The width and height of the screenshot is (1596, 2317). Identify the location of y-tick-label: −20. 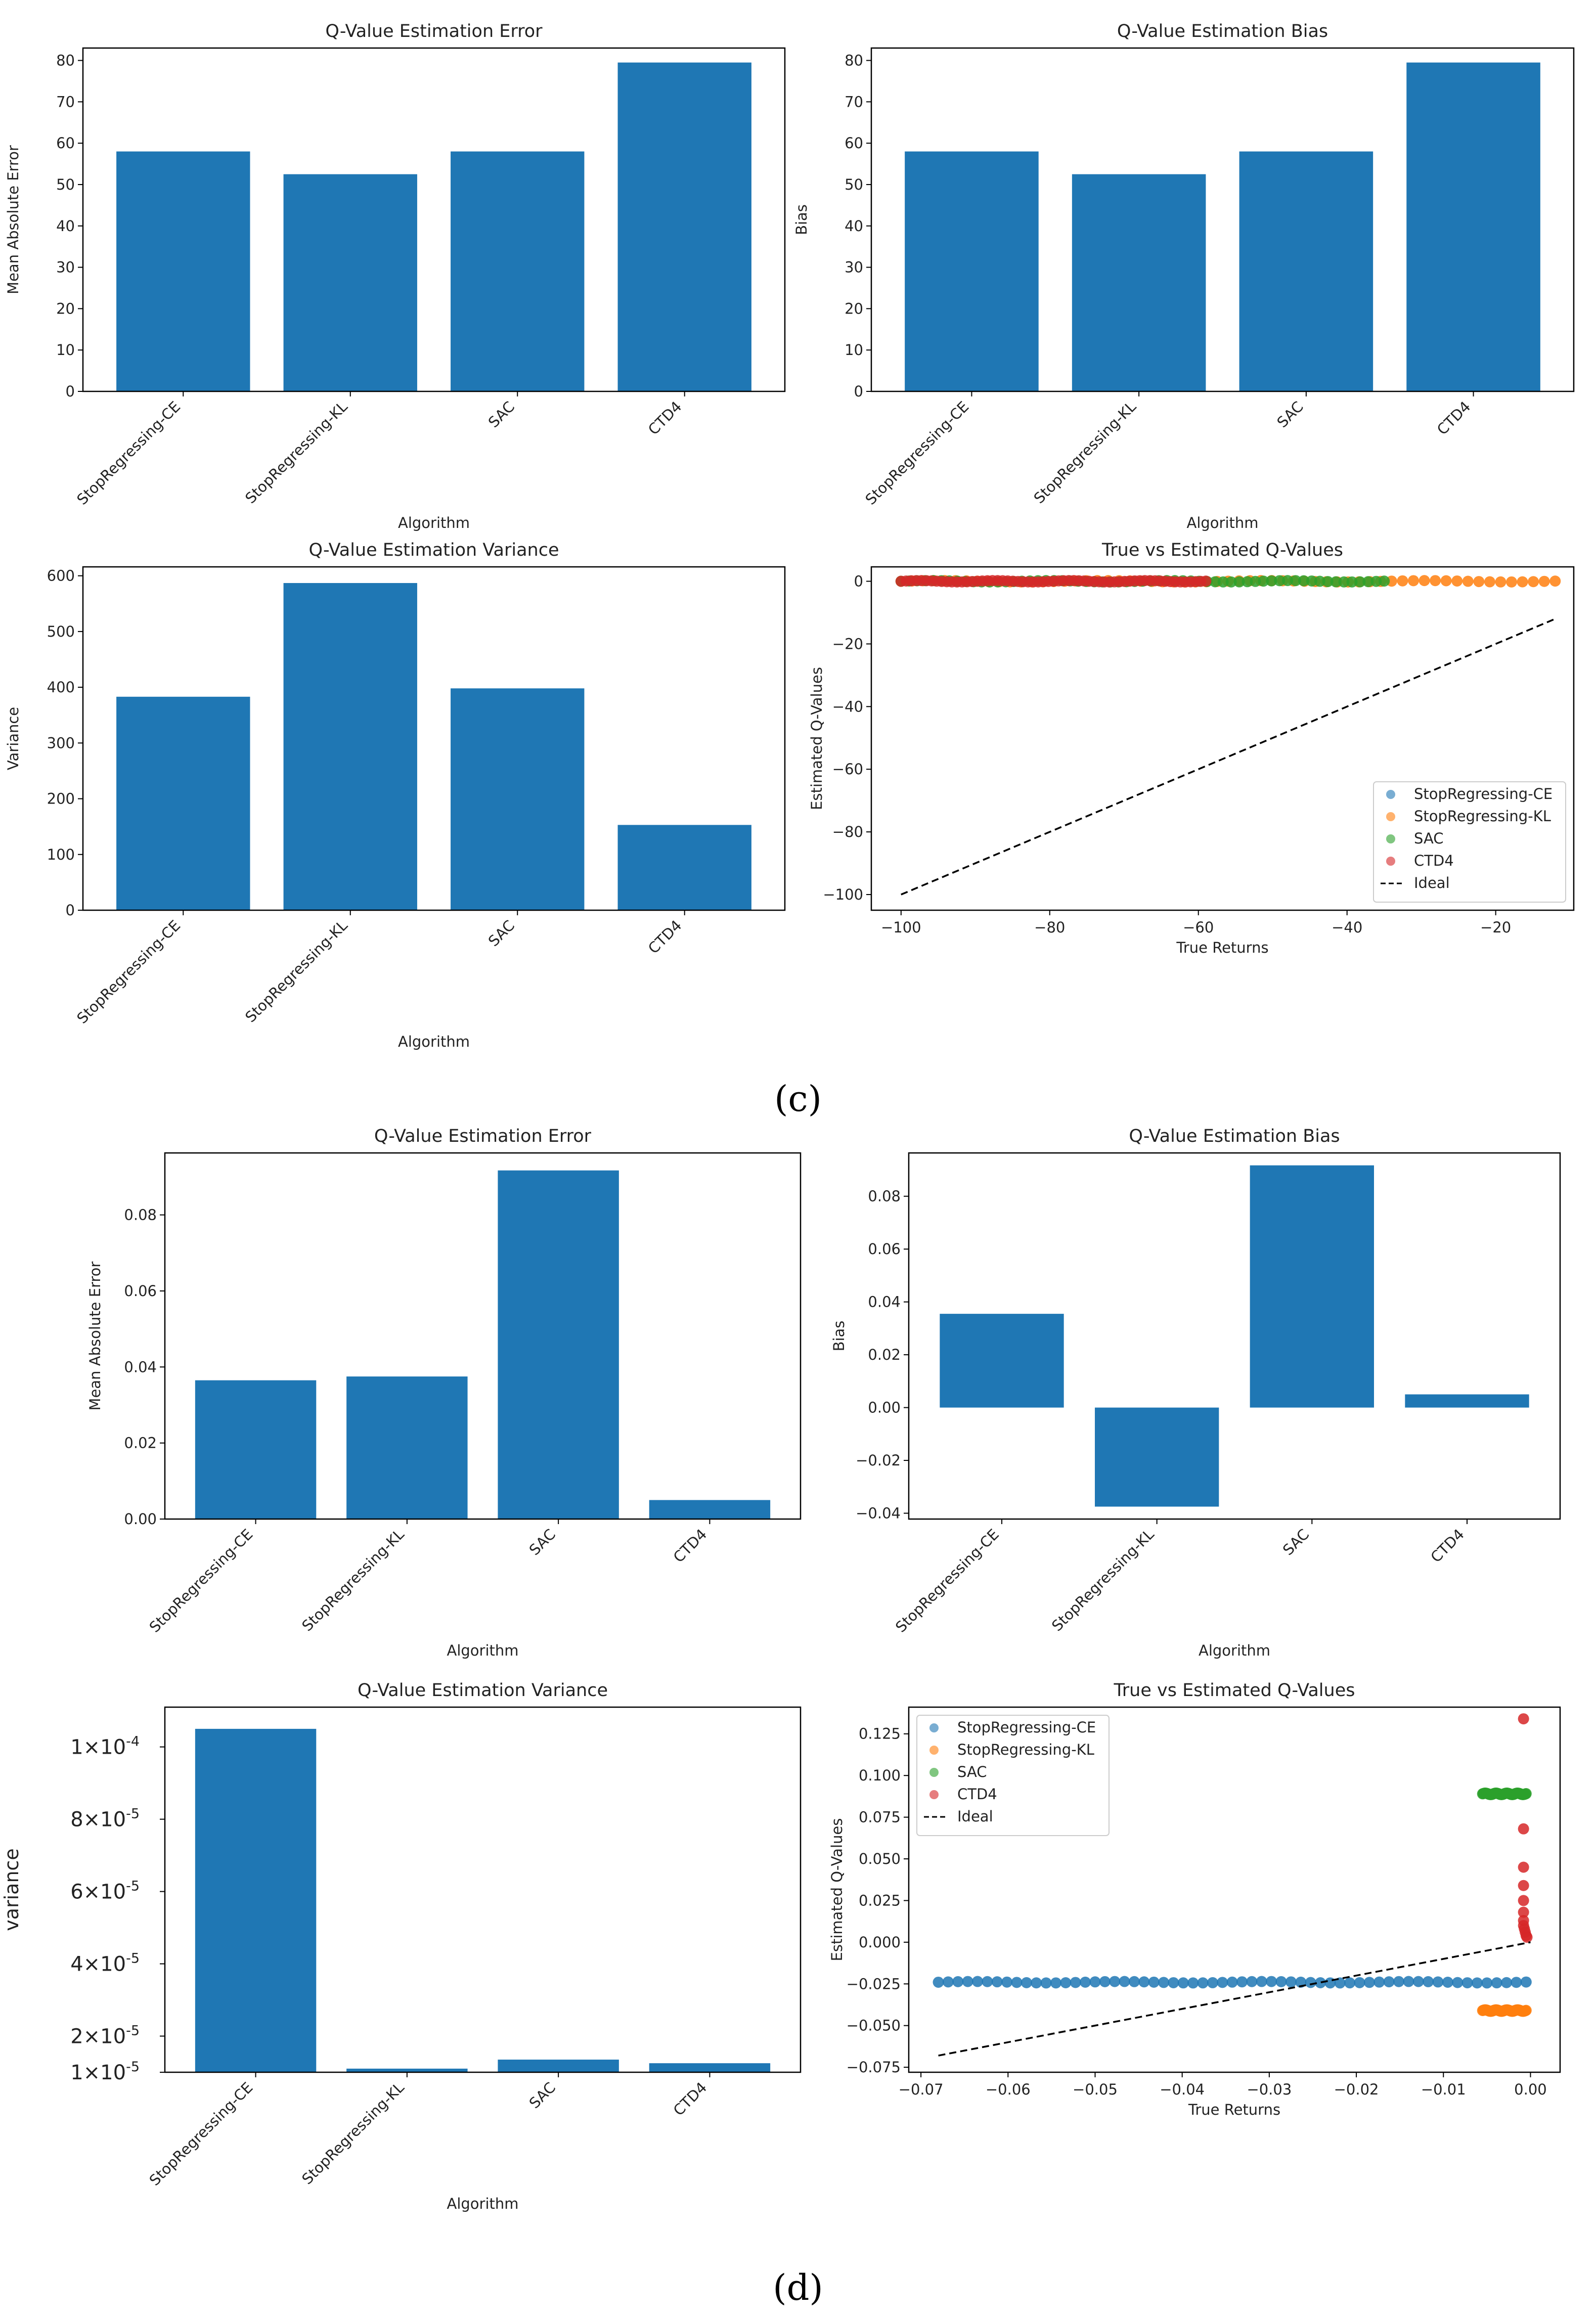
(847, 643).